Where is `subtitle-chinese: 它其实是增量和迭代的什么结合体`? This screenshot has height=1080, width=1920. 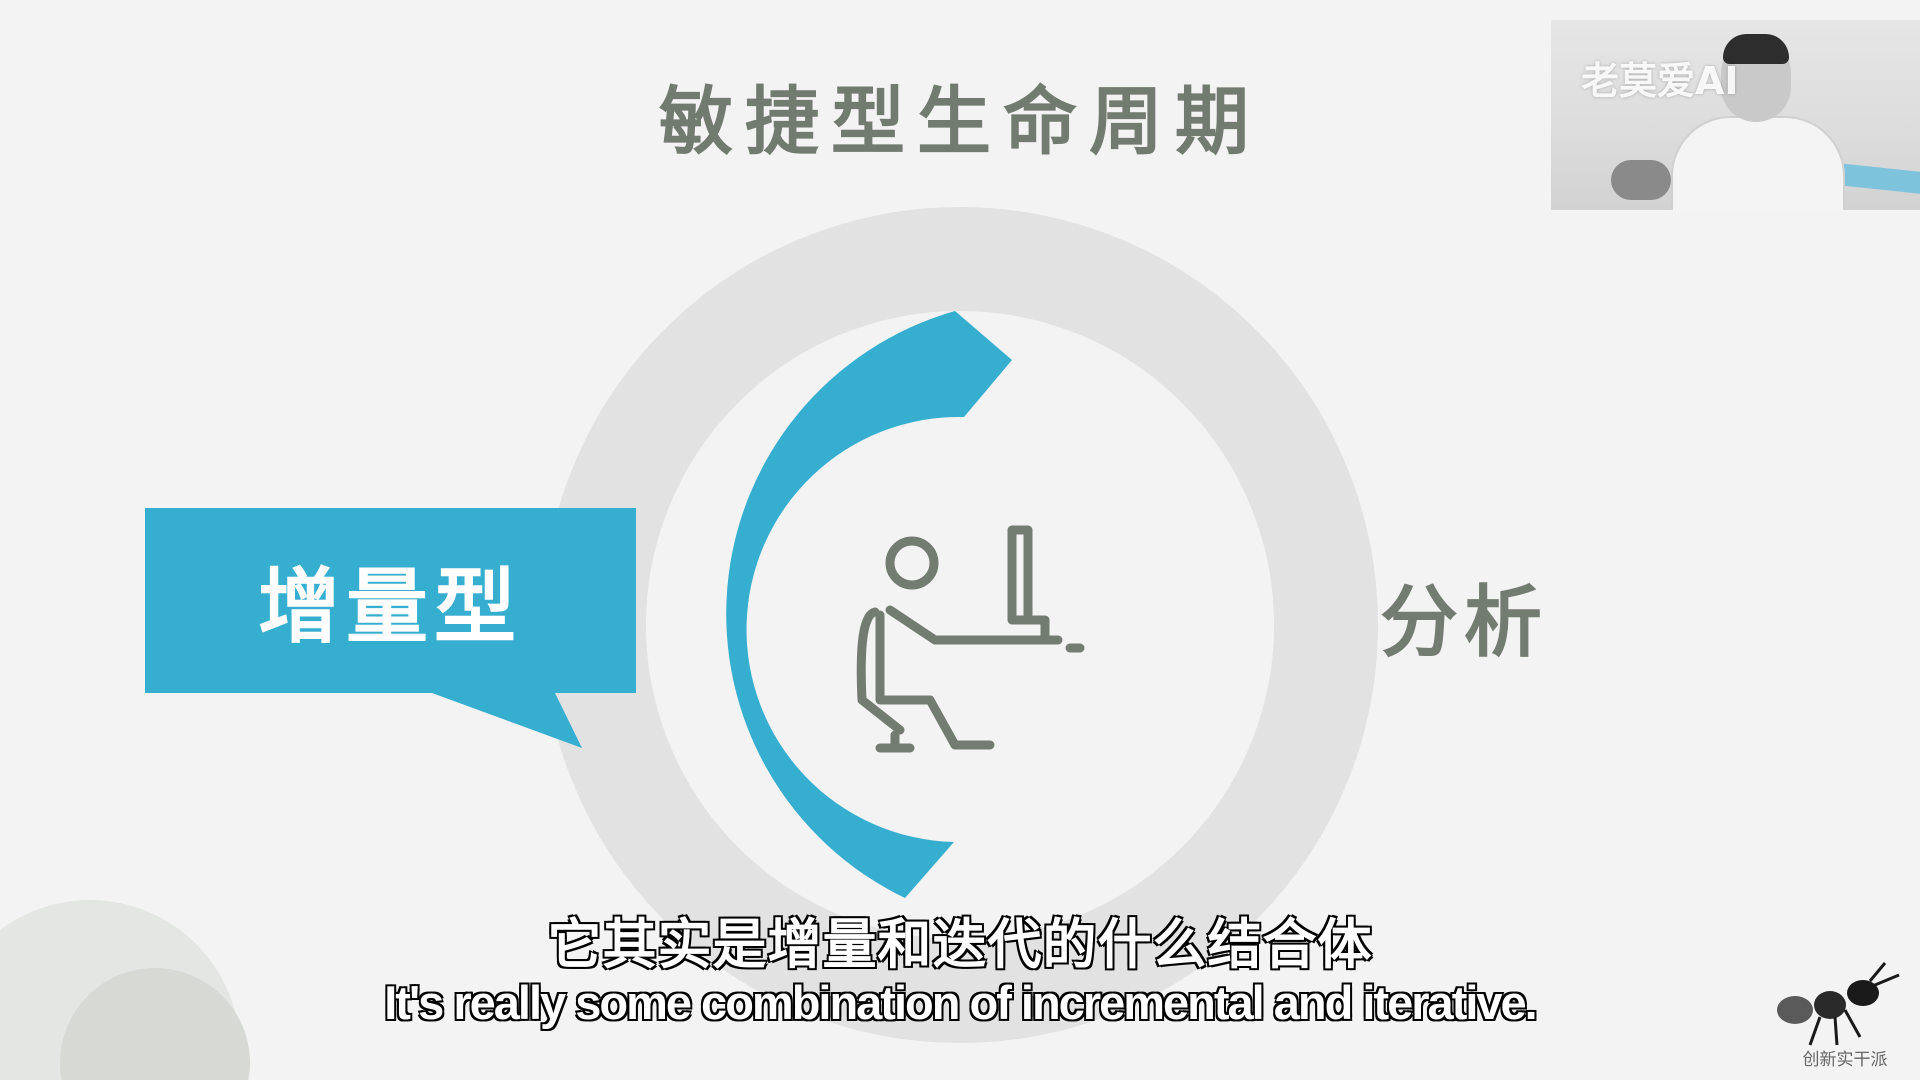 subtitle-chinese: 它其实是增量和迭代的什么结合体 is located at coordinates (960, 944).